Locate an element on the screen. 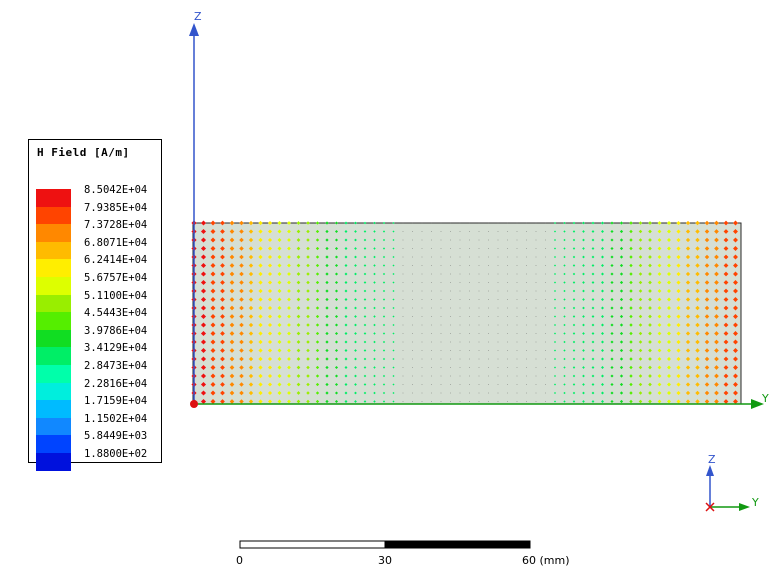 This screenshot has width=770, height=568. legend-value: 5.6757E+04 is located at coordinates (116, 277).